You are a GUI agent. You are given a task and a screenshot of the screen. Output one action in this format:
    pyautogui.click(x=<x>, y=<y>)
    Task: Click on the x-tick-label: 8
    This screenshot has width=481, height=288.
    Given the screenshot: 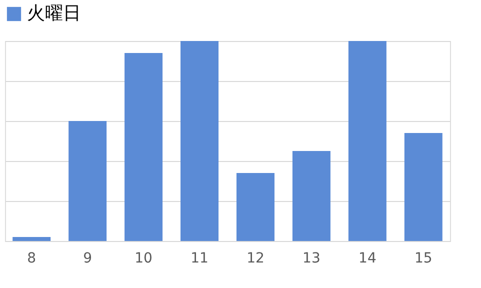 What is the action you would take?
    pyautogui.click(x=31, y=258)
    